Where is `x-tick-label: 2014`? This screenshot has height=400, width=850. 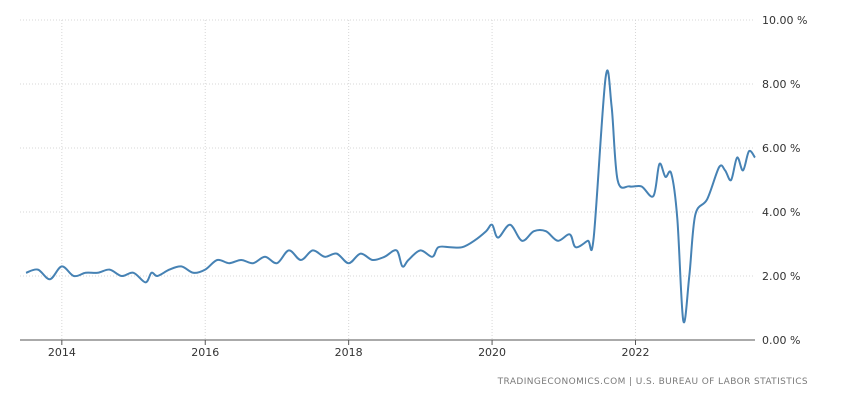 x-tick-label: 2014 is located at coordinates (62, 352).